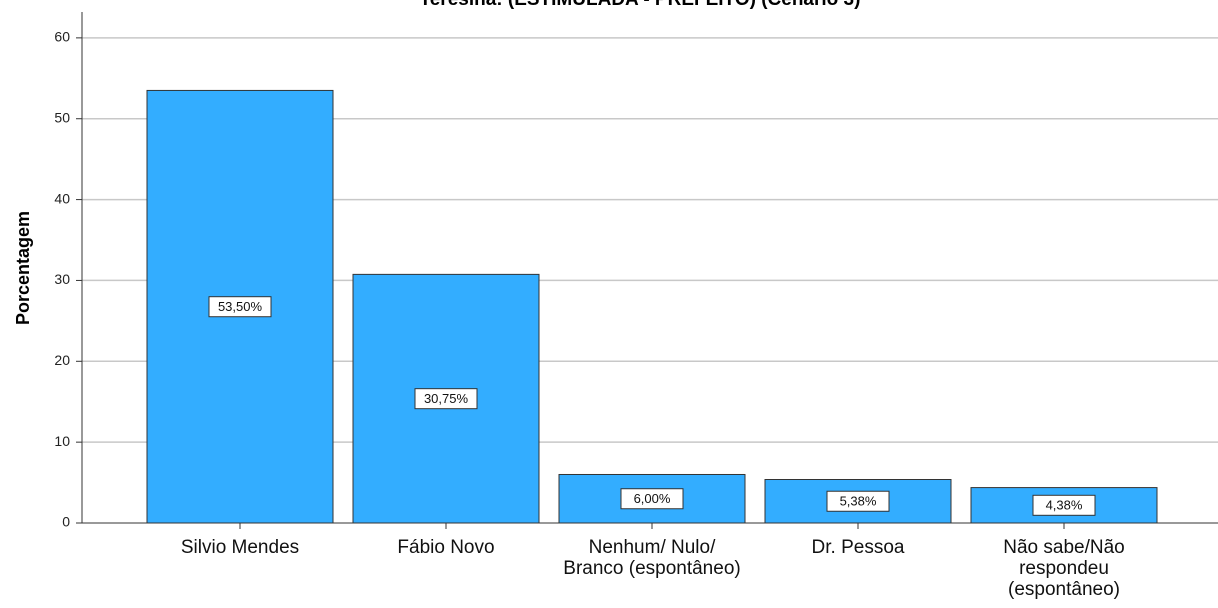 The image size is (1218, 608). What do you see at coordinates (446, 547) in the screenshot?
I see `x-tick-label: Fábio Novo` at bounding box center [446, 547].